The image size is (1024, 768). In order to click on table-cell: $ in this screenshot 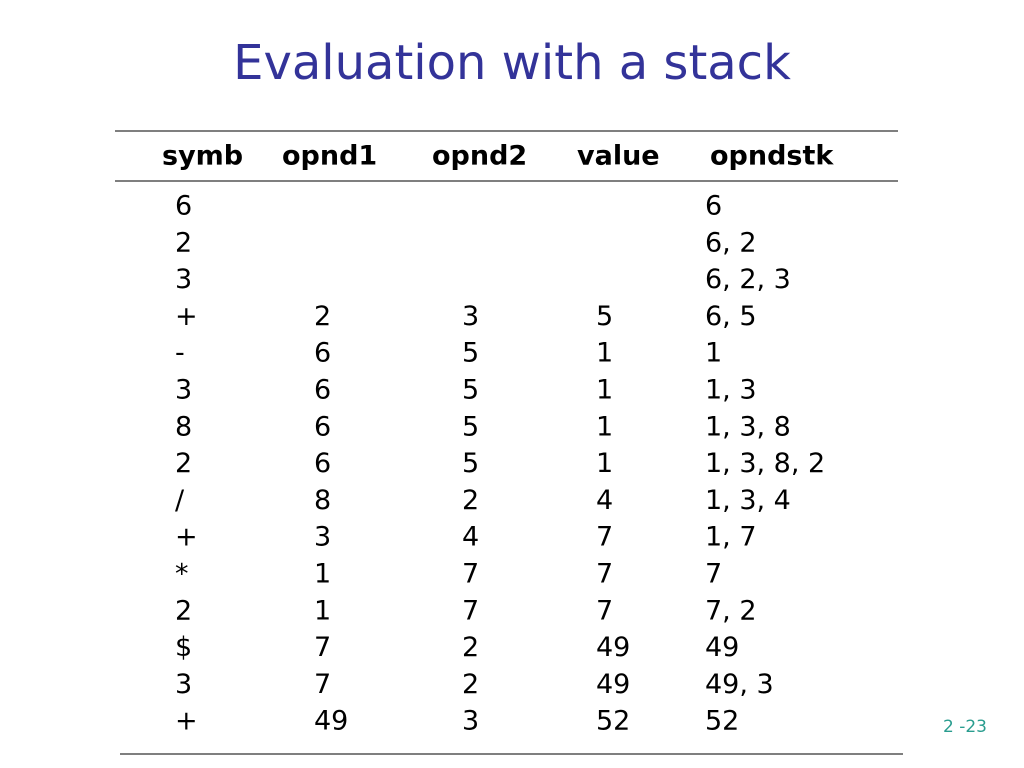, I will do `click(183, 647)`.